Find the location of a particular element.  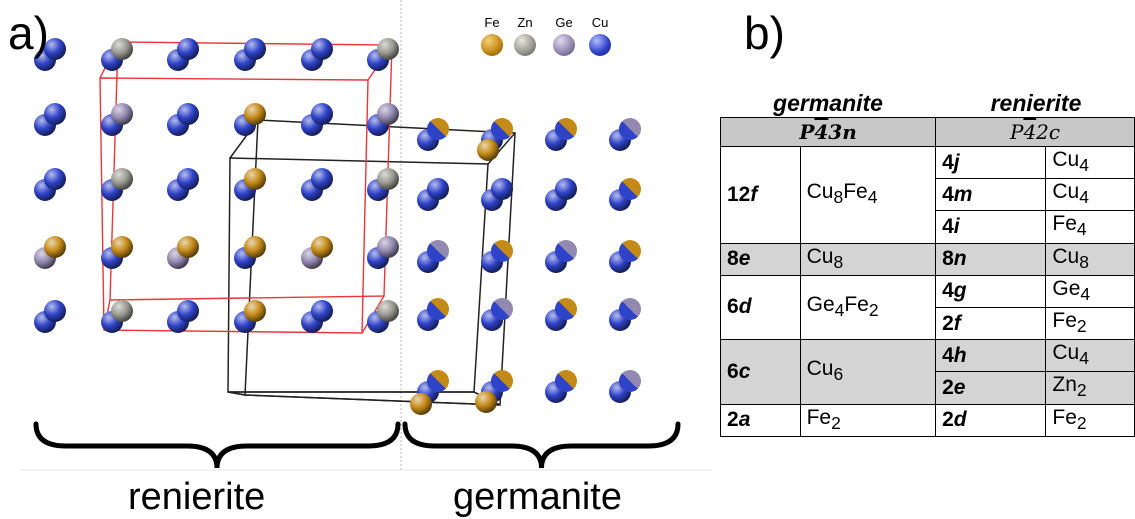

table-row: 2f Fe2 is located at coordinates (928, 323).